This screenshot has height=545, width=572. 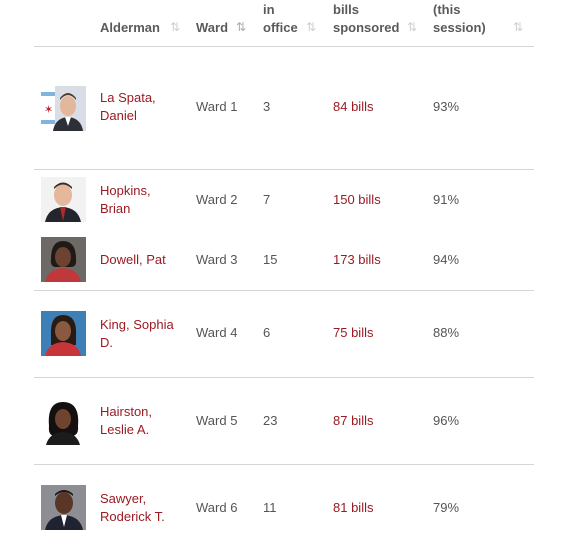 I want to click on name-line: Roderick T., so click(x=132, y=516).